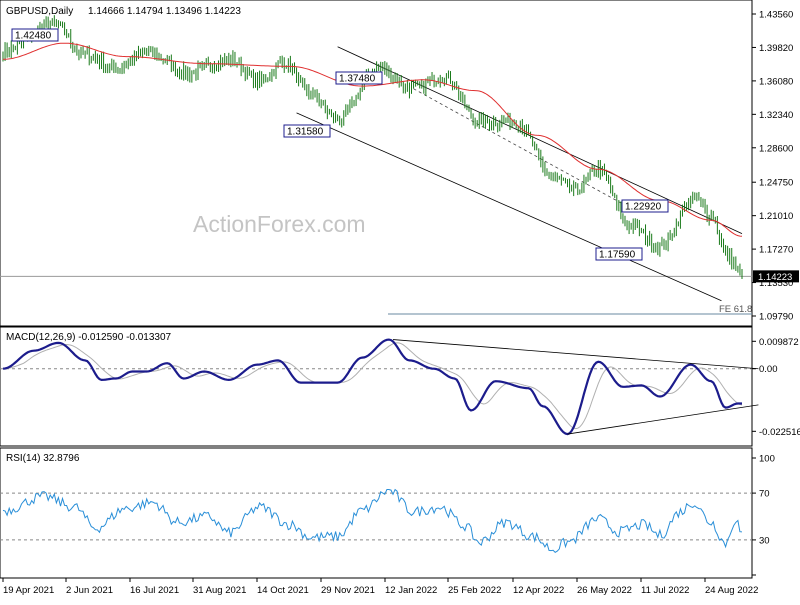 Image resolution: width=800 pixels, height=605 pixels. I want to click on macd-tick-label: -0.022516, so click(779, 432).